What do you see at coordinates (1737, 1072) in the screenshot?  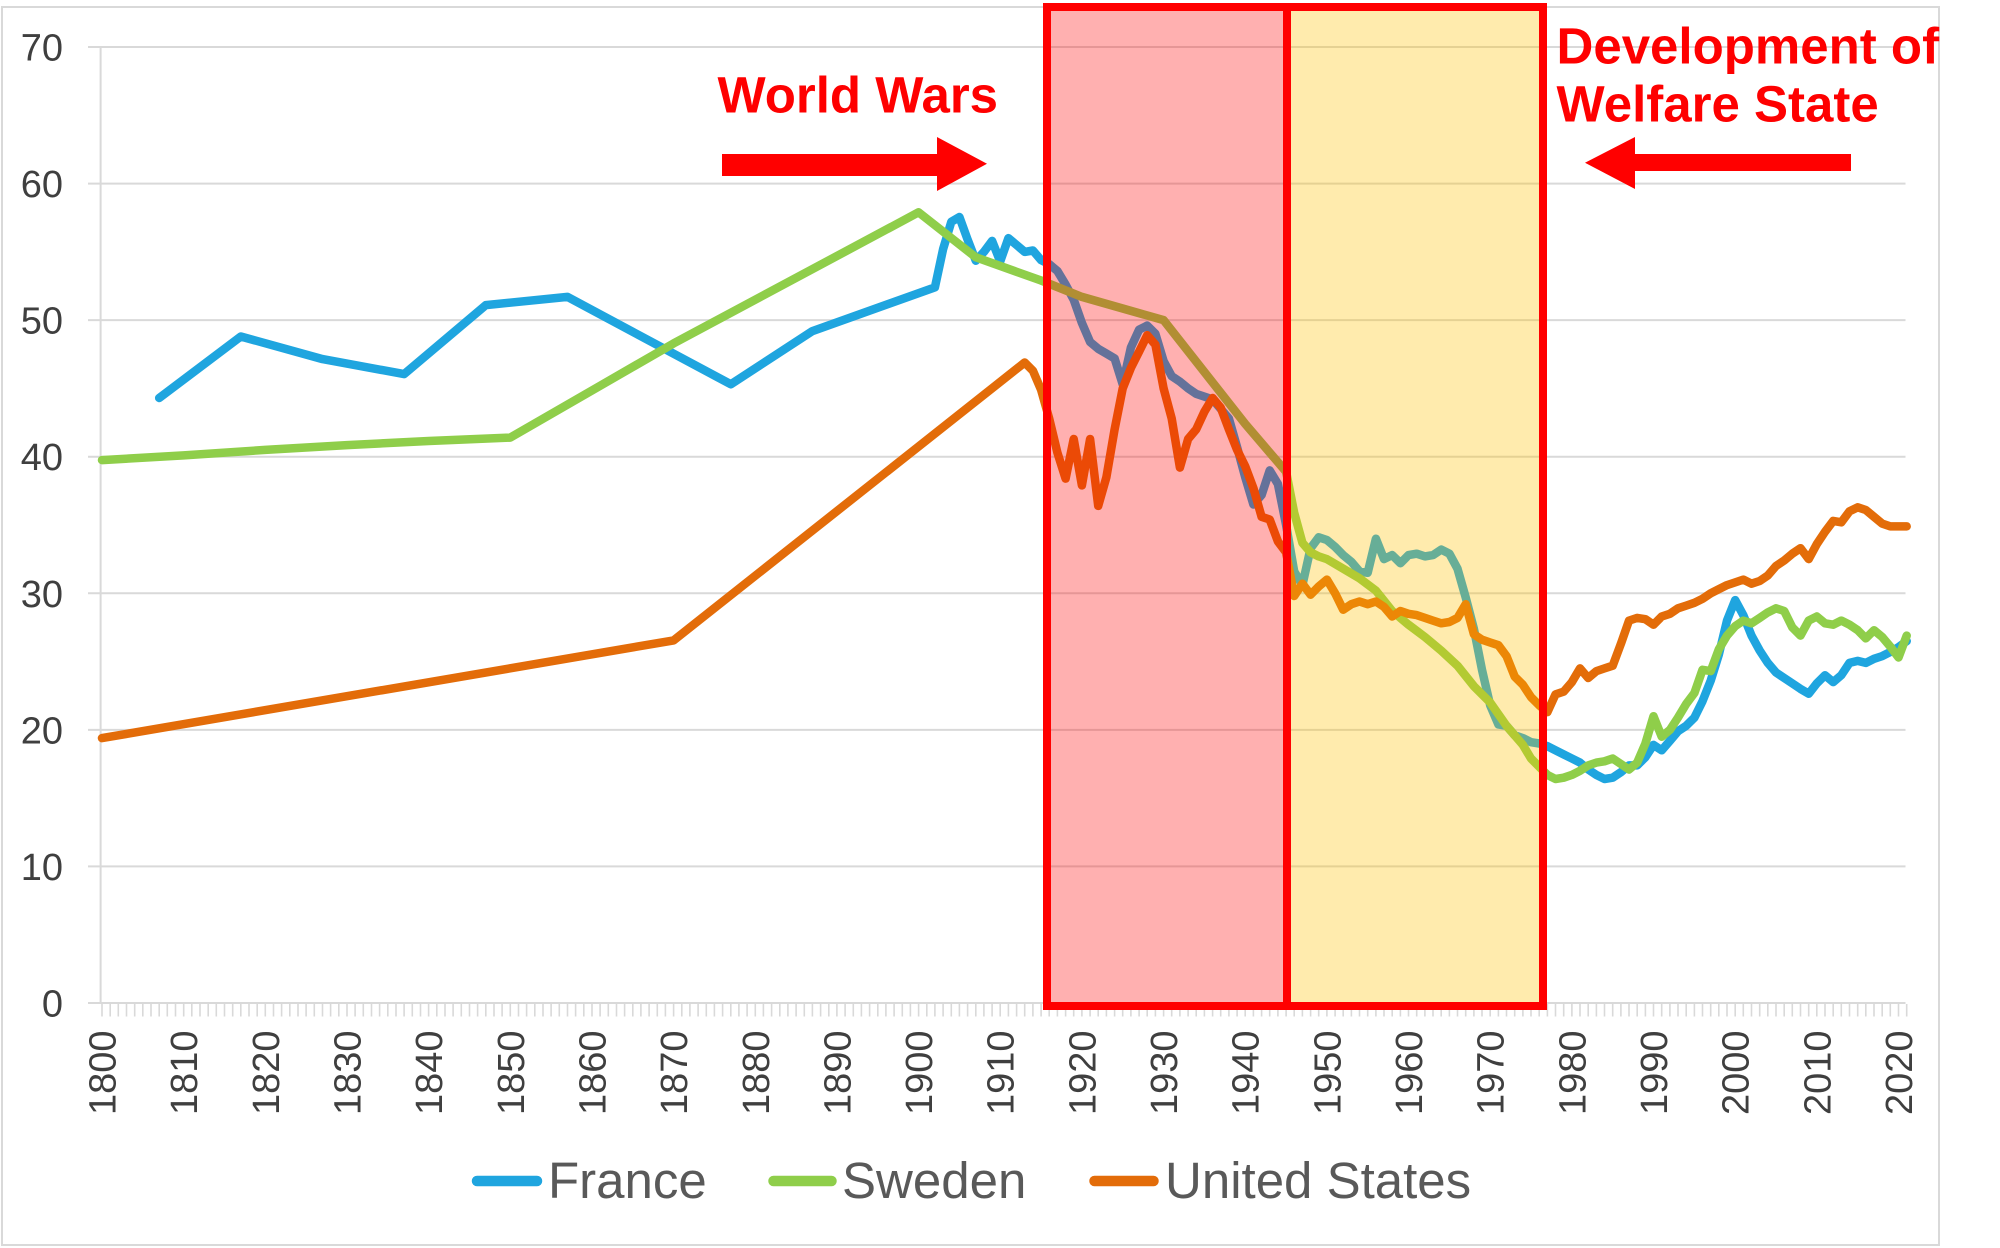 I see `svg-text: 2000` at bounding box center [1737, 1072].